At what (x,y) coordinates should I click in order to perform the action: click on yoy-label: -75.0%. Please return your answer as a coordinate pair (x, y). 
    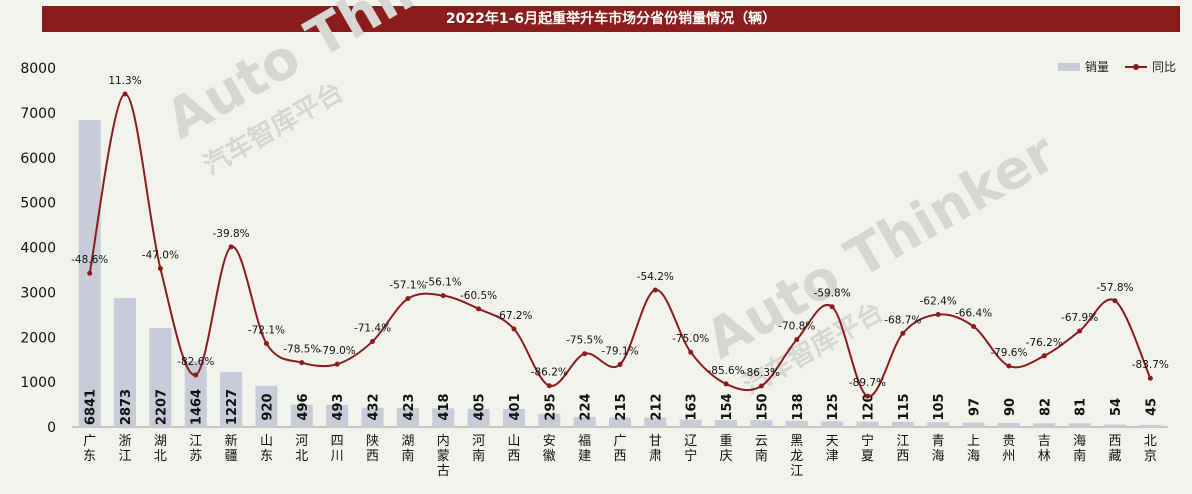
    Looking at the image, I should click on (690, 339).